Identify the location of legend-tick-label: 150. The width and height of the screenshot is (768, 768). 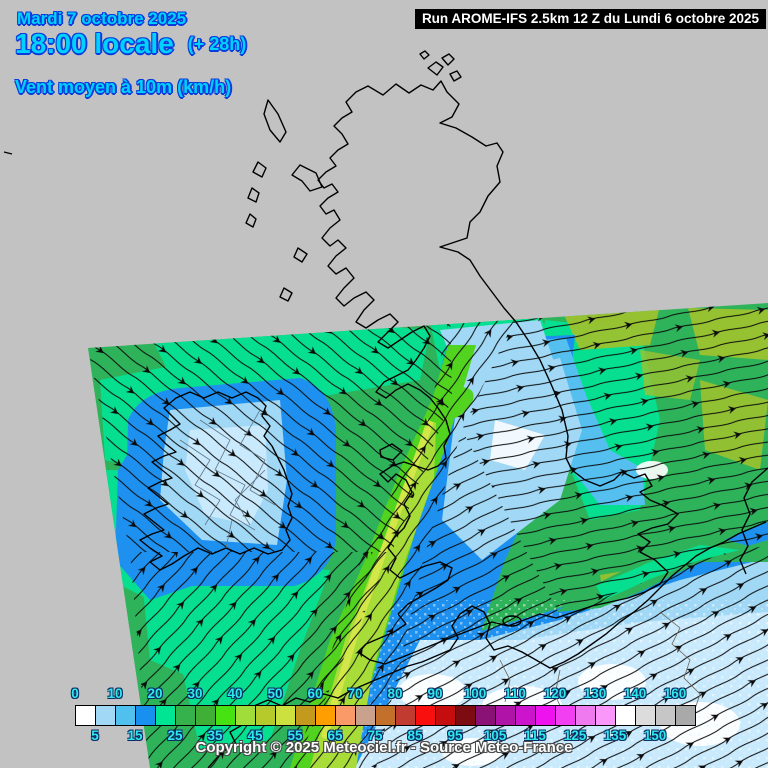
(655, 735).